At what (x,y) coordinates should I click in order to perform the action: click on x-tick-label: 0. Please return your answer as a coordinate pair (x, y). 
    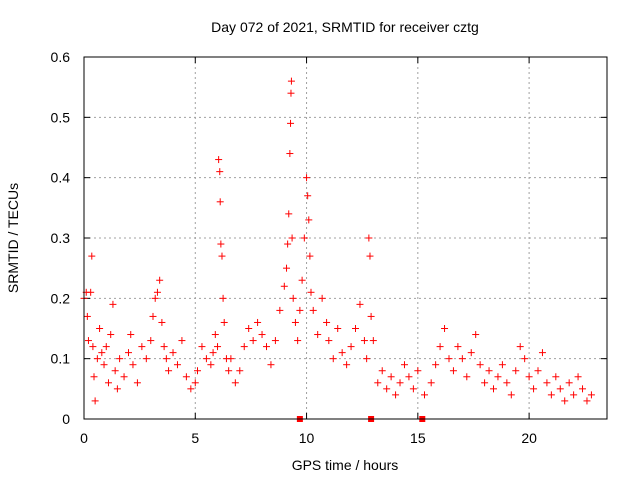
    Looking at the image, I should click on (84, 438).